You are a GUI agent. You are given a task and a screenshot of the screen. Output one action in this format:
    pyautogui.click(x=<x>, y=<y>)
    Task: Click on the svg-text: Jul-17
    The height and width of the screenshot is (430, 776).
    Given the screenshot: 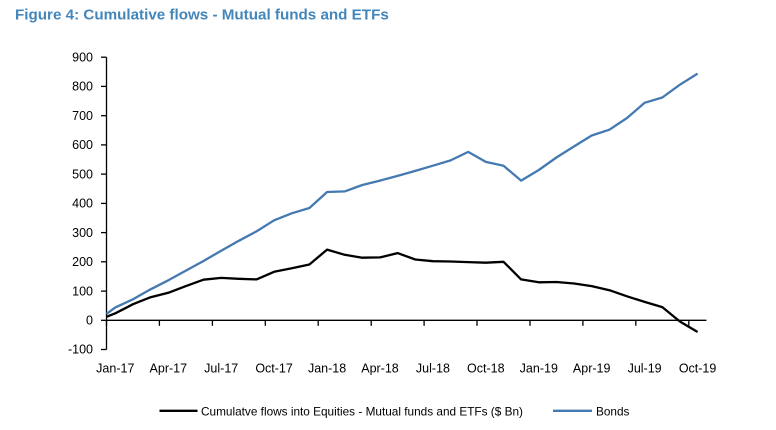 What is the action you would take?
    pyautogui.click(x=221, y=369)
    